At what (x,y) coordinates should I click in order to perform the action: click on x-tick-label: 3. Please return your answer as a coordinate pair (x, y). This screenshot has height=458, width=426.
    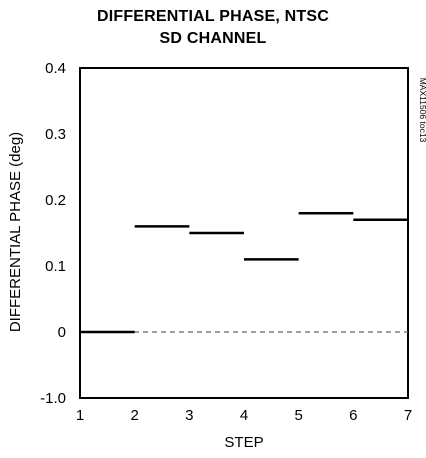
    Looking at the image, I should click on (189, 415).